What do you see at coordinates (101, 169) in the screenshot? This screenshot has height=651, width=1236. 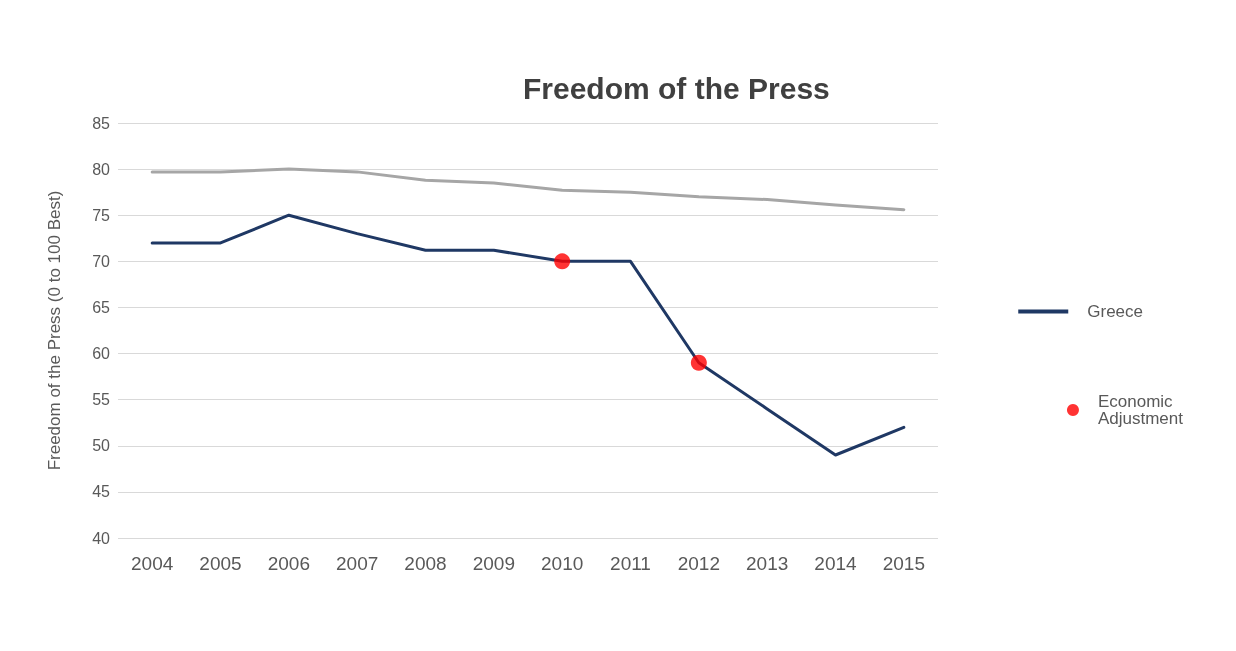 I see `y-tick-label: 80` at bounding box center [101, 169].